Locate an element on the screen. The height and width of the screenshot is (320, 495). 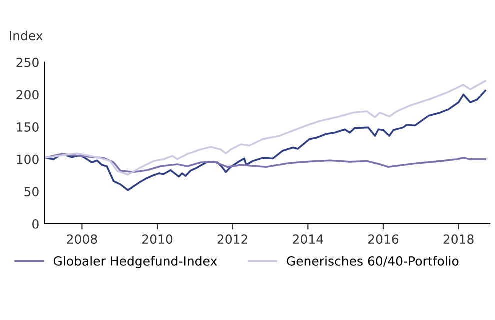
x-tick-label: 2018 is located at coordinates (459, 239).